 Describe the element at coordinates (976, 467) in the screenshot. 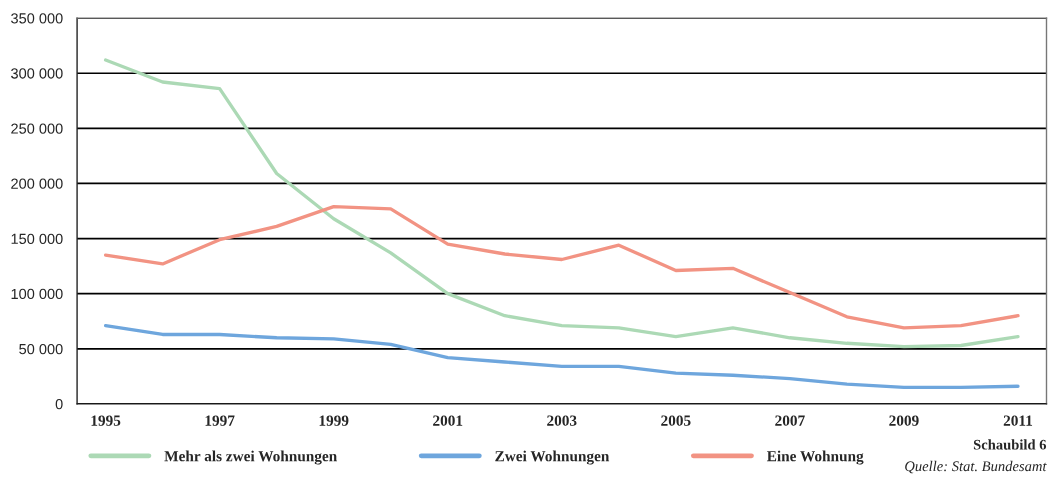

I see `source-note: Quelle: Stat. Bundesamt` at that location.